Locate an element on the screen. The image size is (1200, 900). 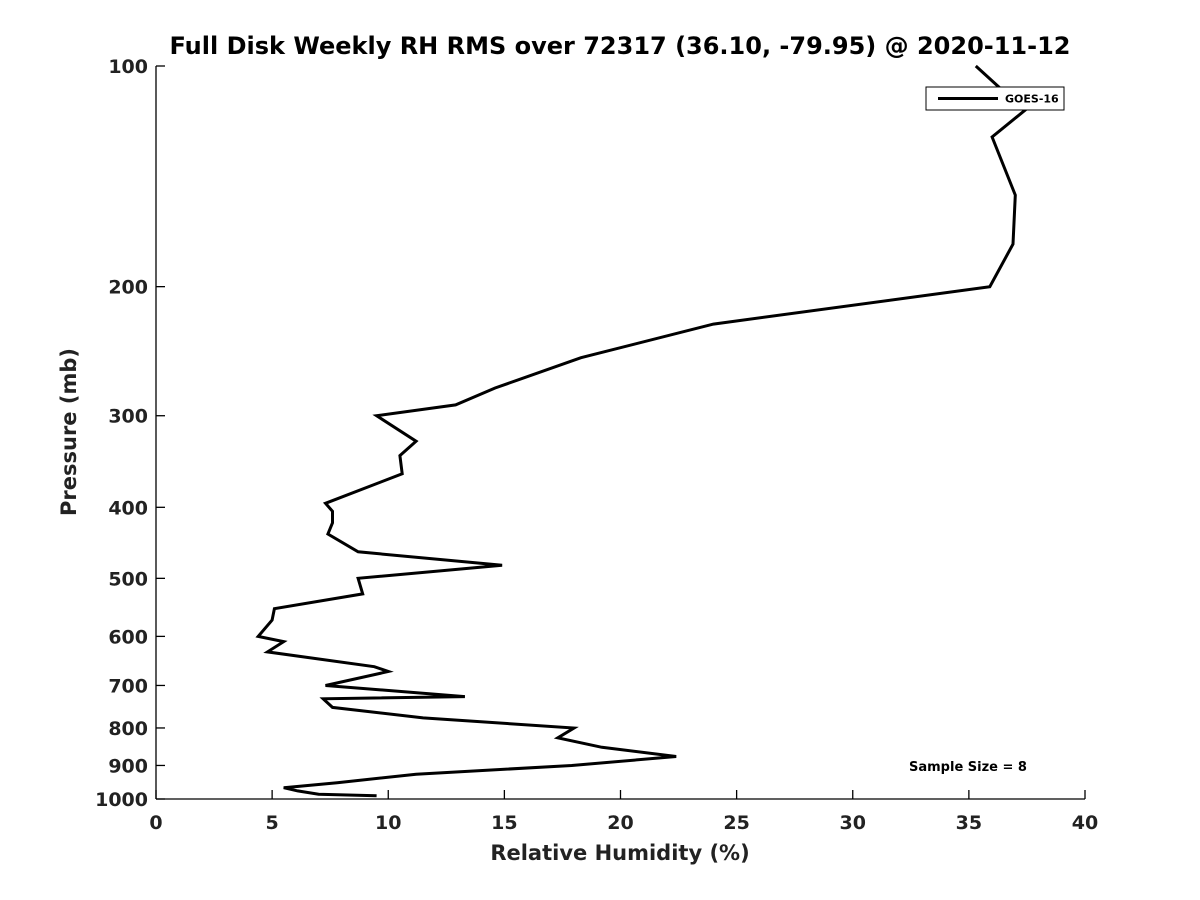
legend-label-goes-16: GOES-16 is located at coordinates (1032, 99).